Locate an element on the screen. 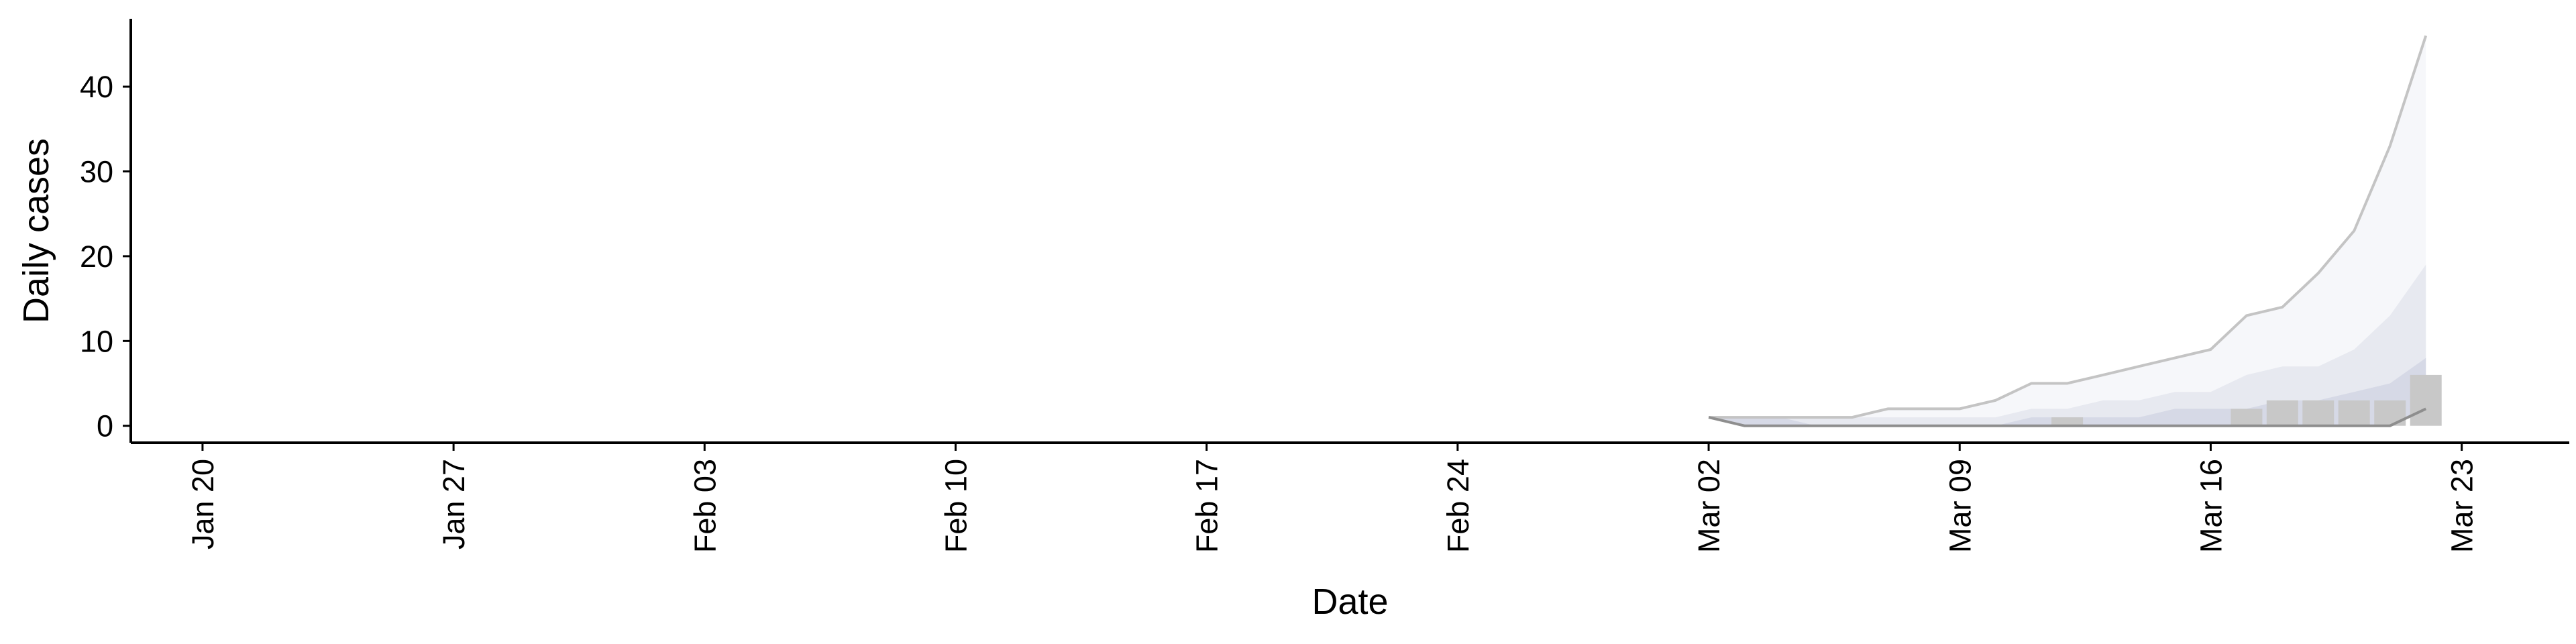  y-axis-title: Daily cases is located at coordinates (36, 230).